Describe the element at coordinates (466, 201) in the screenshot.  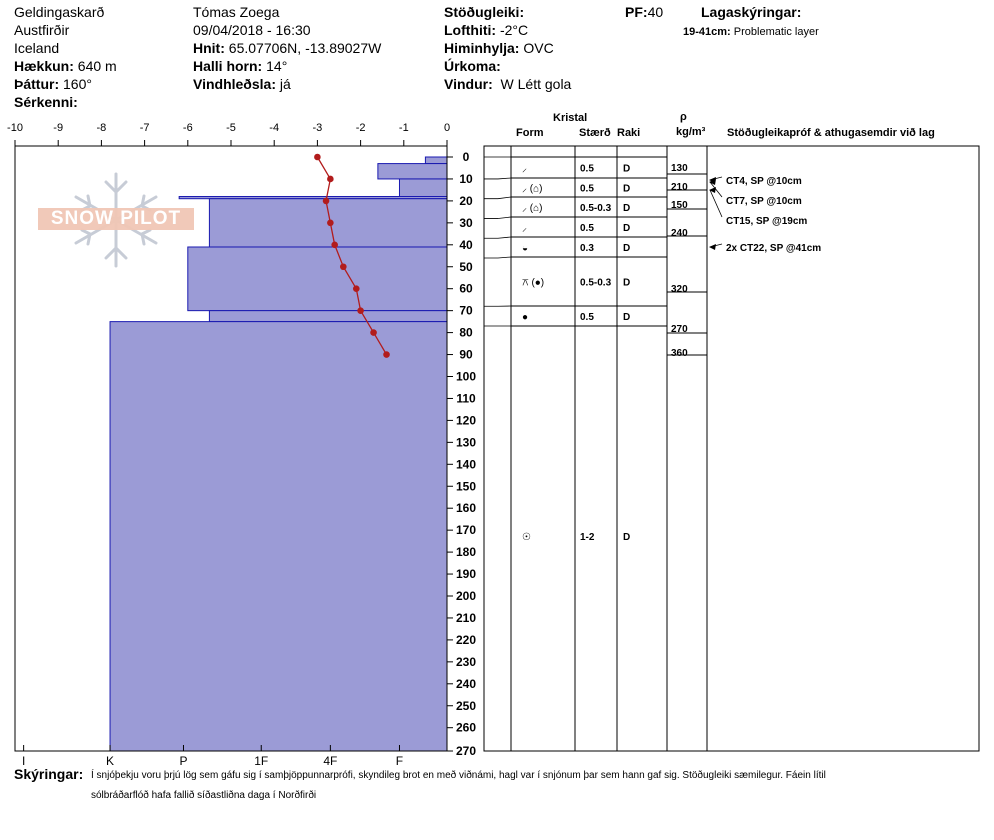
I see `depth-tick-label: 20` at that location.